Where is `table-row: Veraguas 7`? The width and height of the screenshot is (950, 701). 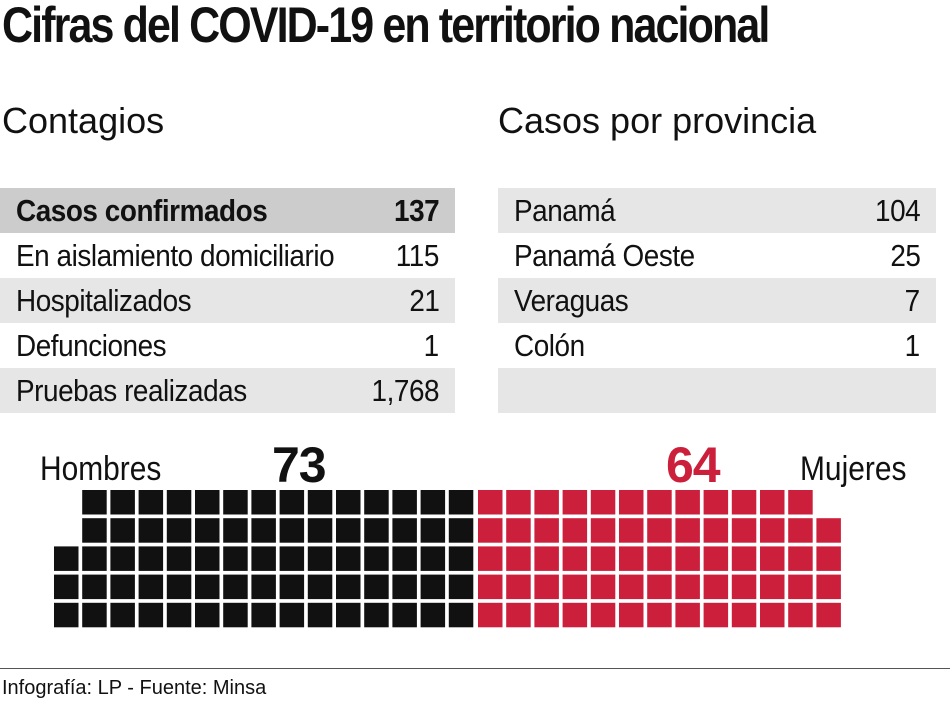 table-row: Veraguas 7 is located at coordinates (717, 300).